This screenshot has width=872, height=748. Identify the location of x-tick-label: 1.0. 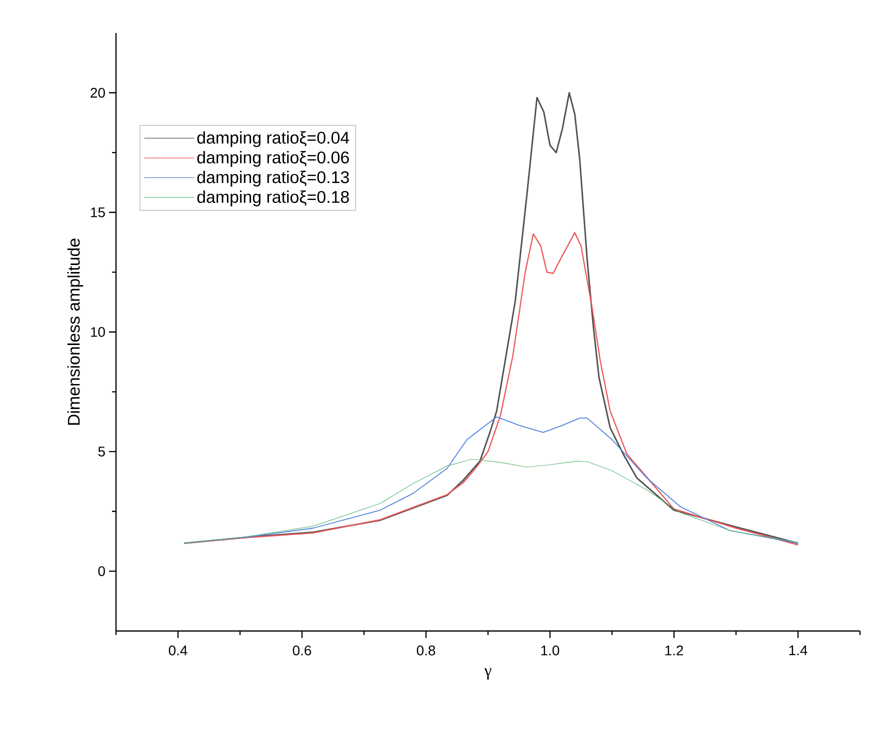
(550, 650).